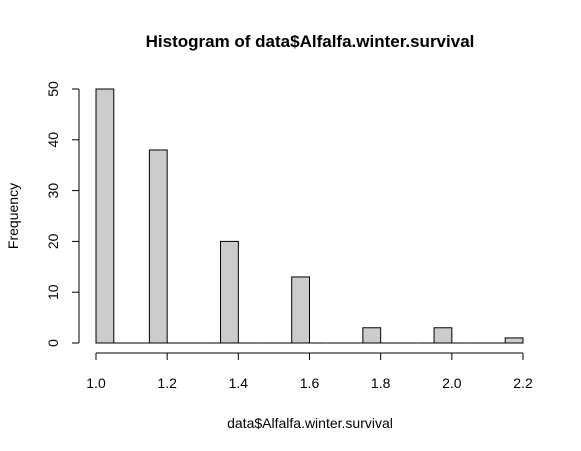 The height and width of the screenshot is (451, 581). I want to click on x-tick-label: 2.0, so click(452, 383).